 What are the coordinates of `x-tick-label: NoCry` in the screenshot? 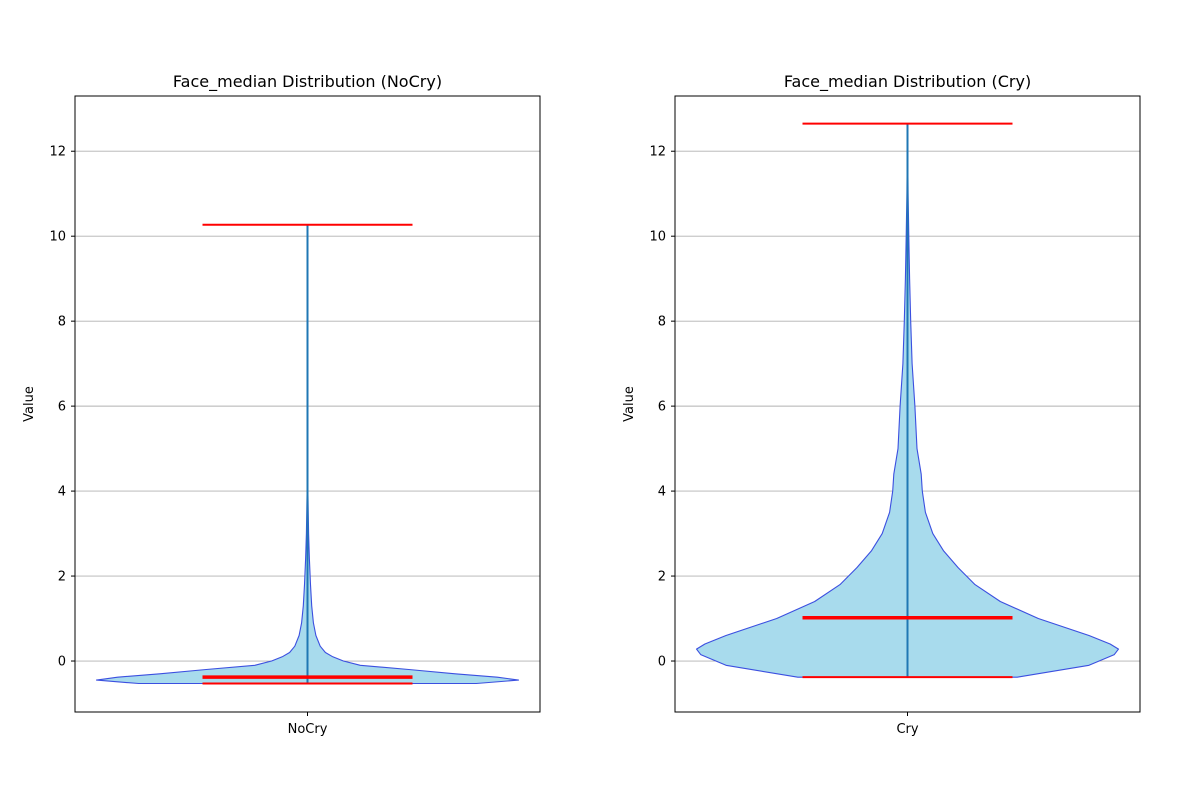 It's located at (308, 729).